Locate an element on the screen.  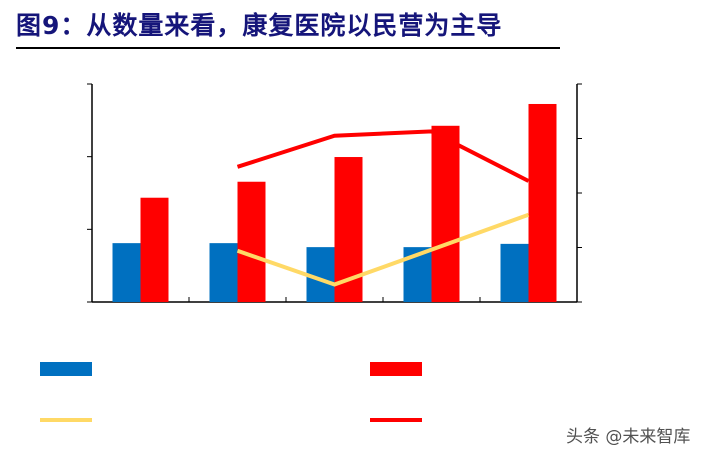
private-yoy-line is located at coordinates (383, 156).